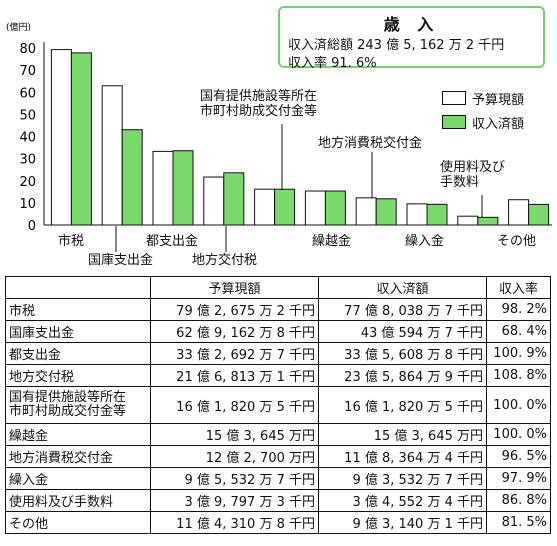  I want to click on legend-label-received: 収入済額, so click(498, 124).